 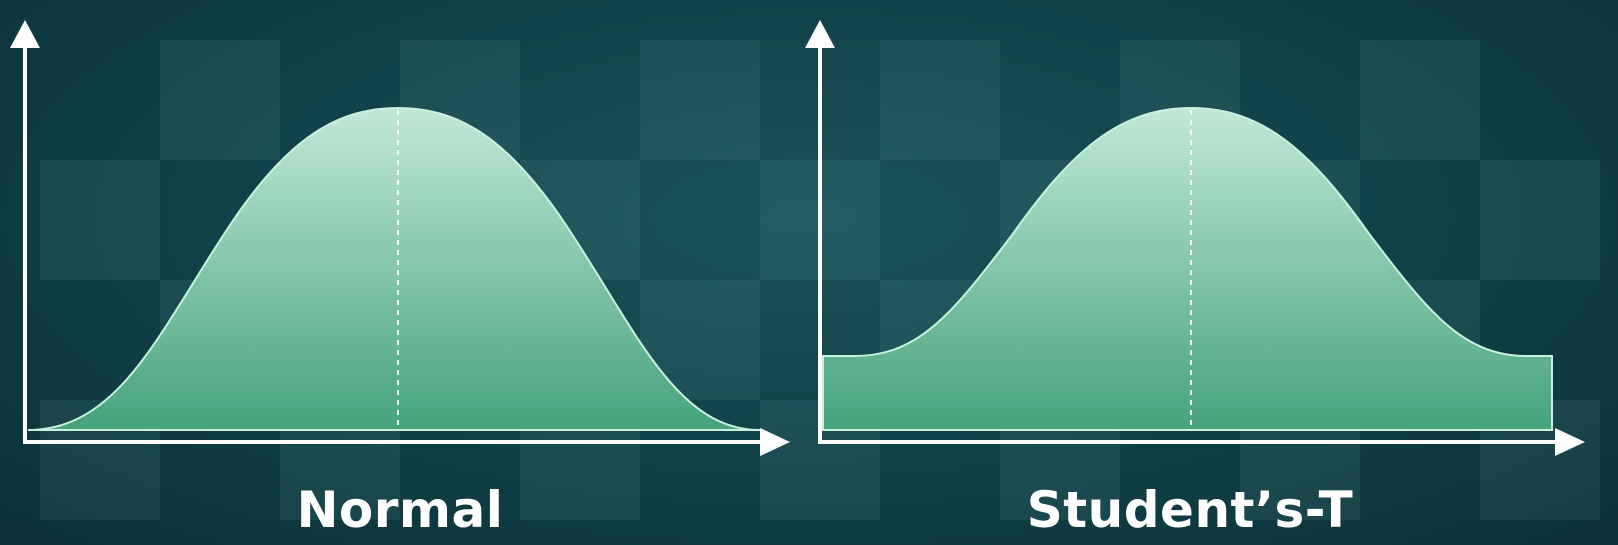 I want to click on students-t-label: Student’s-T, so click(x=1190, y=510).